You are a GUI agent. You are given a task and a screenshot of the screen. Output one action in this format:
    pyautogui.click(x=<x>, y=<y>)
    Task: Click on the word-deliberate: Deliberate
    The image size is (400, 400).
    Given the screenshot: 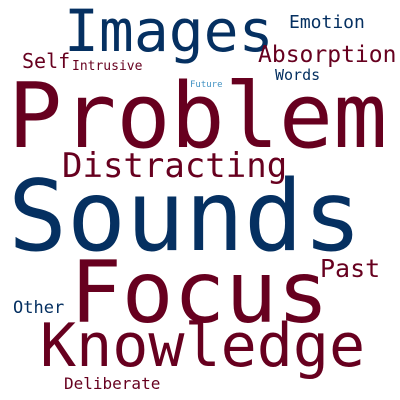 What is the action you would take?
    pyautogui.click(x=112, y=383)
    